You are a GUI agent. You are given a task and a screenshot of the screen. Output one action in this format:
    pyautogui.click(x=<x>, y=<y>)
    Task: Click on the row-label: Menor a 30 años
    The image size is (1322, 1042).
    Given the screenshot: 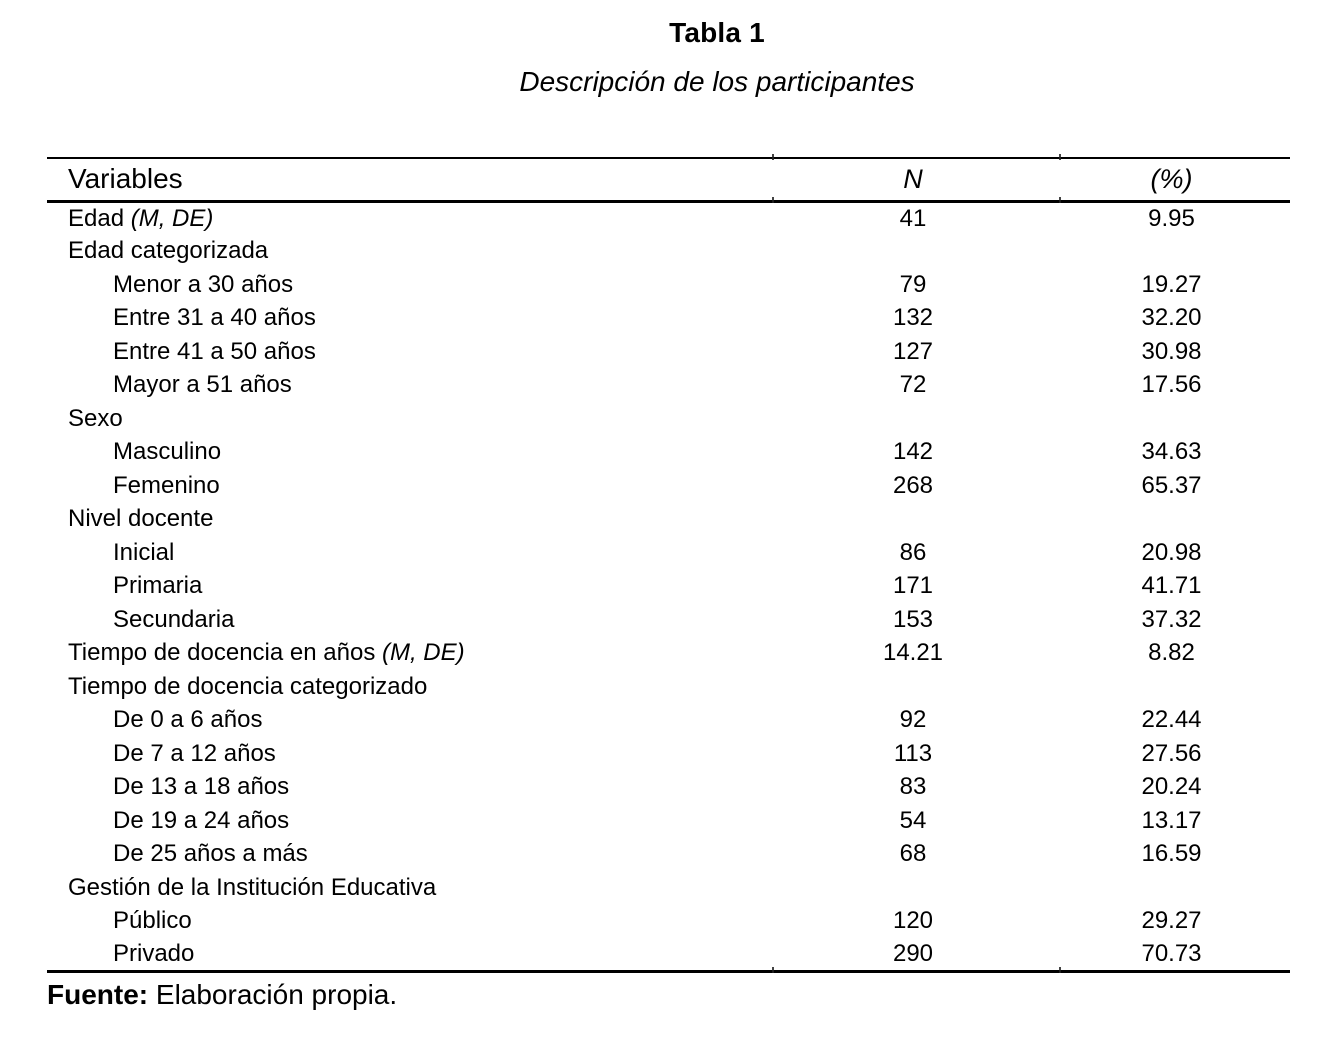 What is the action you would take?
    pyautogui.click(x=203, y=284)
    